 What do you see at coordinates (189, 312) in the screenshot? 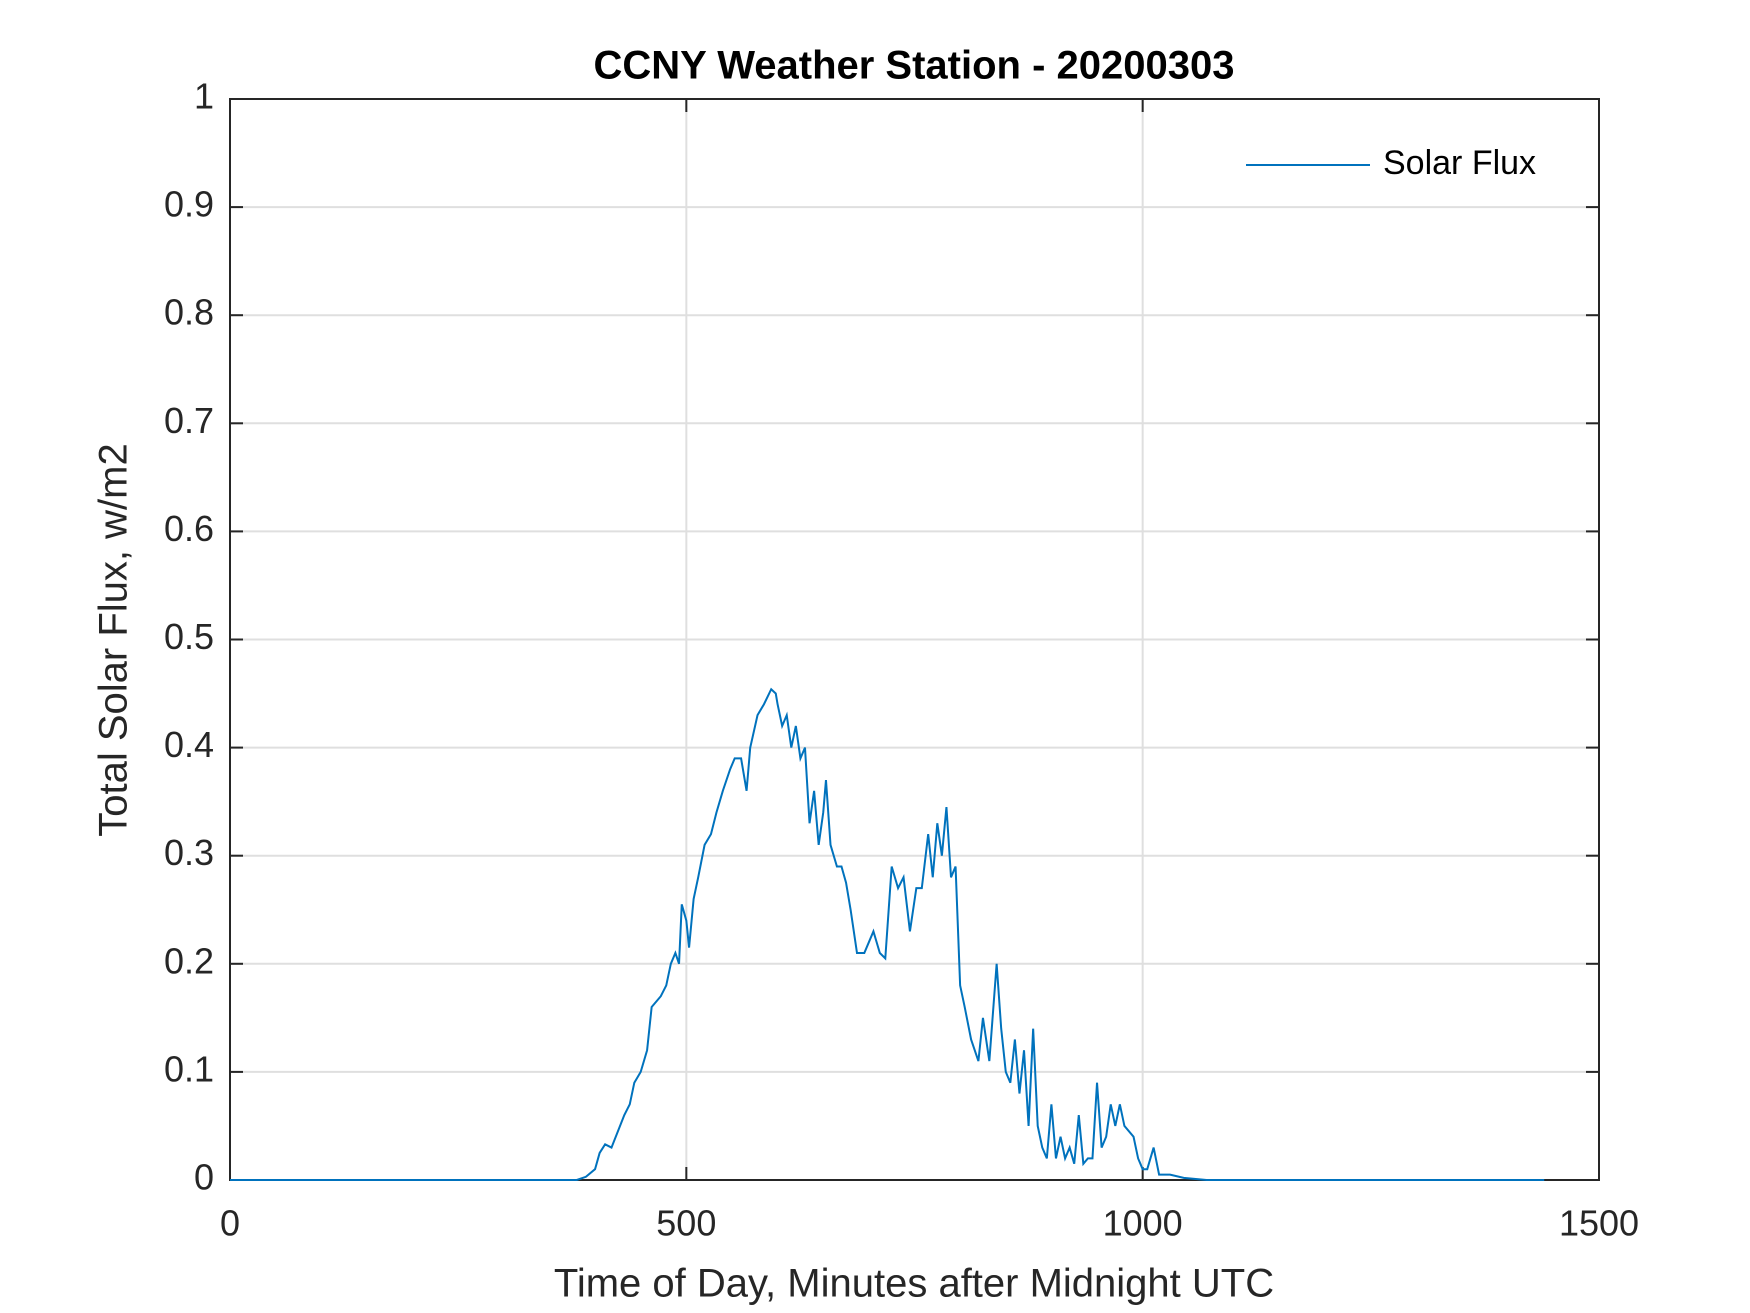
I see `y-tick-label: 0.8` at bounding box center [189, 312].